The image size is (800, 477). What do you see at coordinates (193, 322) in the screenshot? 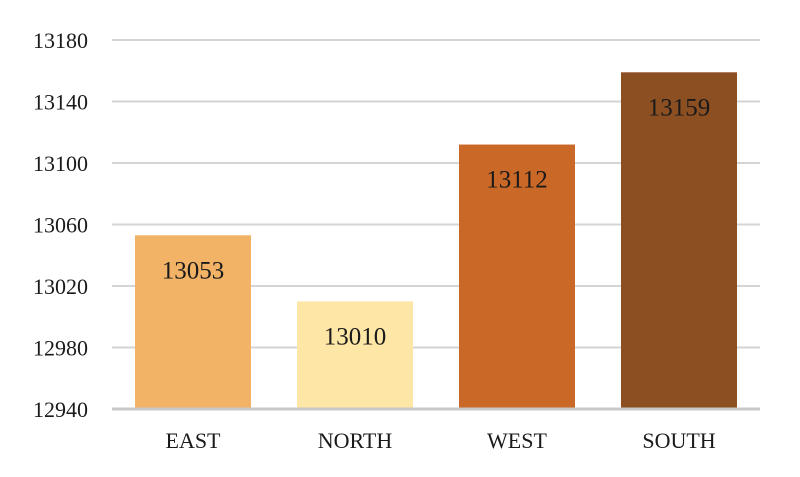
I see `bar-east` at bounding box center [193, 322].